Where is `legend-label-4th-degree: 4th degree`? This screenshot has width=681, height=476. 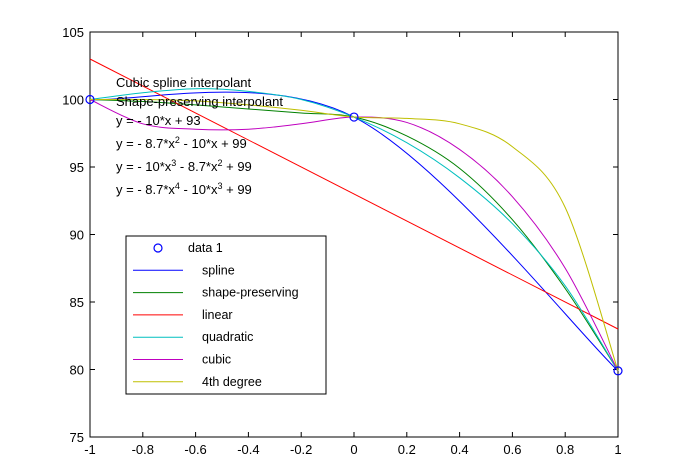 legend-label-4th-degree: 4th degree is located at coordinates (232, 382).